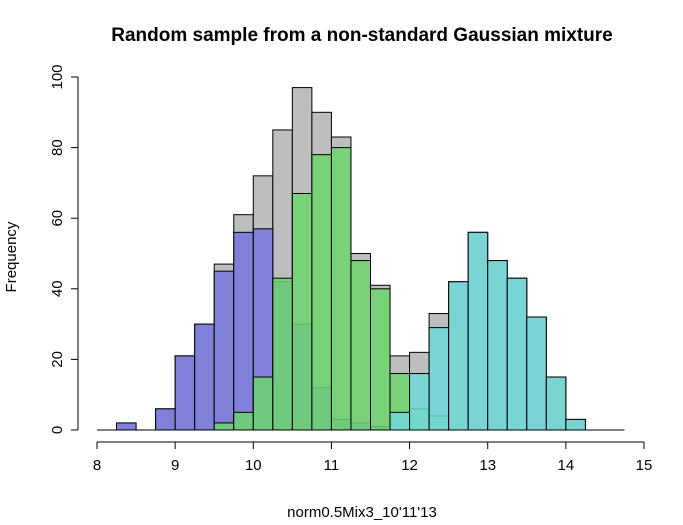  What do you see at coordinates (57, 288) in the screenshot?
I see `y-tick-label: 40` at bounding box center [57, 288].